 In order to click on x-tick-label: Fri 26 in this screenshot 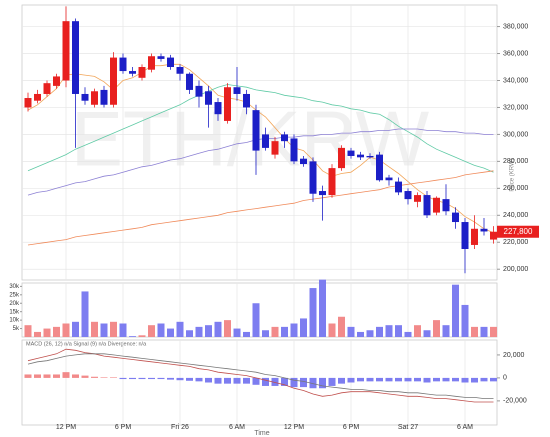, I will do `click(180, 427)`.